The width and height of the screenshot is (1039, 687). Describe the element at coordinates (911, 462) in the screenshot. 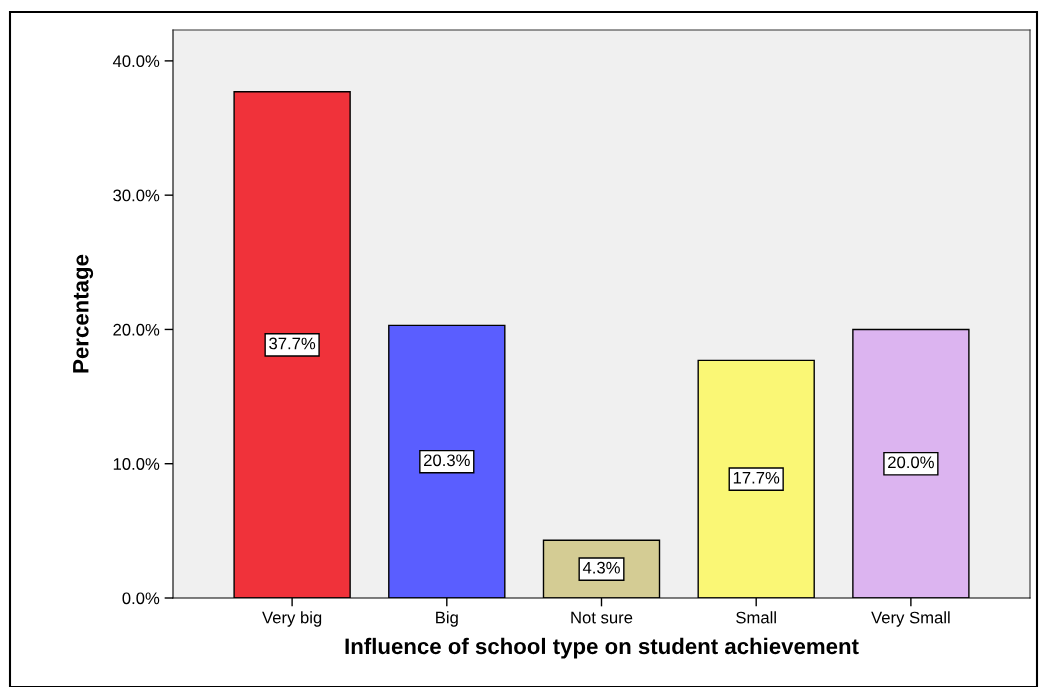

I see `data-label: 20.0%` at that location.